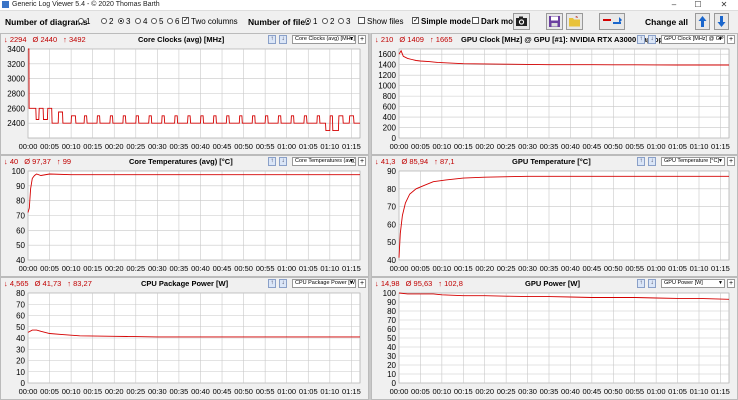 The height and width of the screenshot is (400, 738). Describe the element at coordinates (51, 284) in the screenshot. I see `panel-stats: ↓ 4,565 Ø 41,73 ↑ 83,27` at that location.